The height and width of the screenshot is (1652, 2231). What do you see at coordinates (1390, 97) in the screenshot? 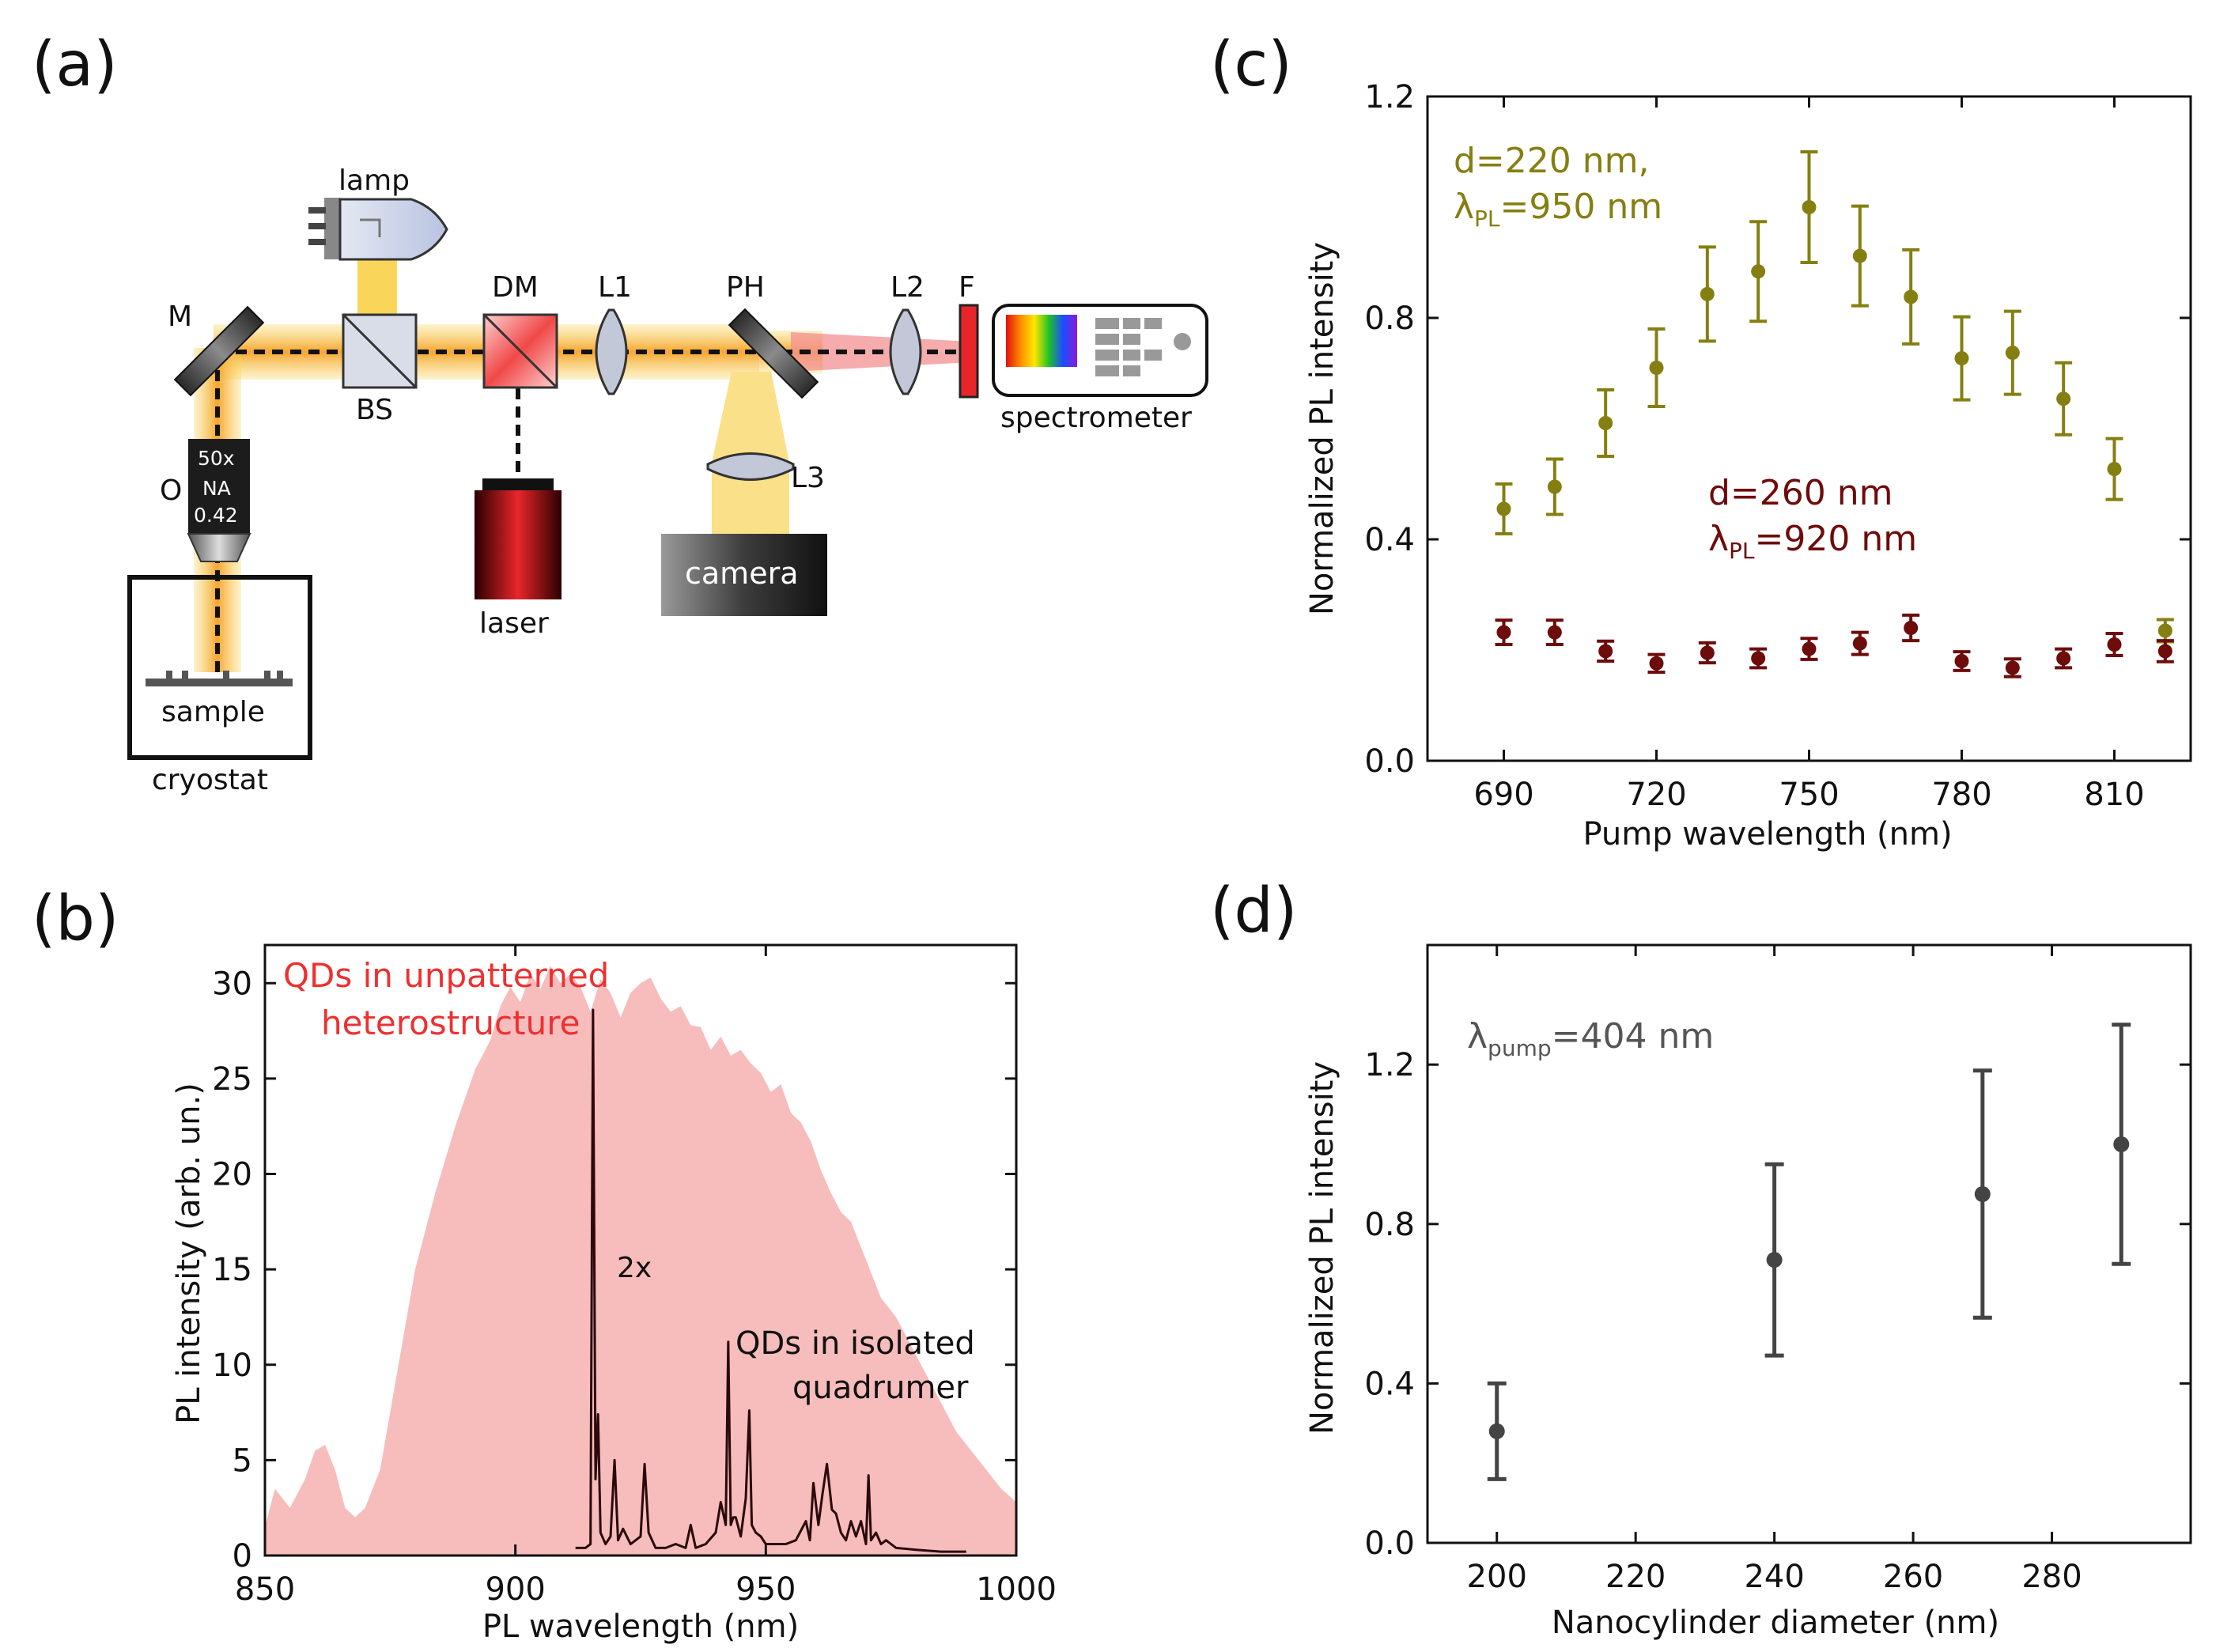
I see `chart-c-ytick-label-3: 1.2` at bounding box center [1390, 97].